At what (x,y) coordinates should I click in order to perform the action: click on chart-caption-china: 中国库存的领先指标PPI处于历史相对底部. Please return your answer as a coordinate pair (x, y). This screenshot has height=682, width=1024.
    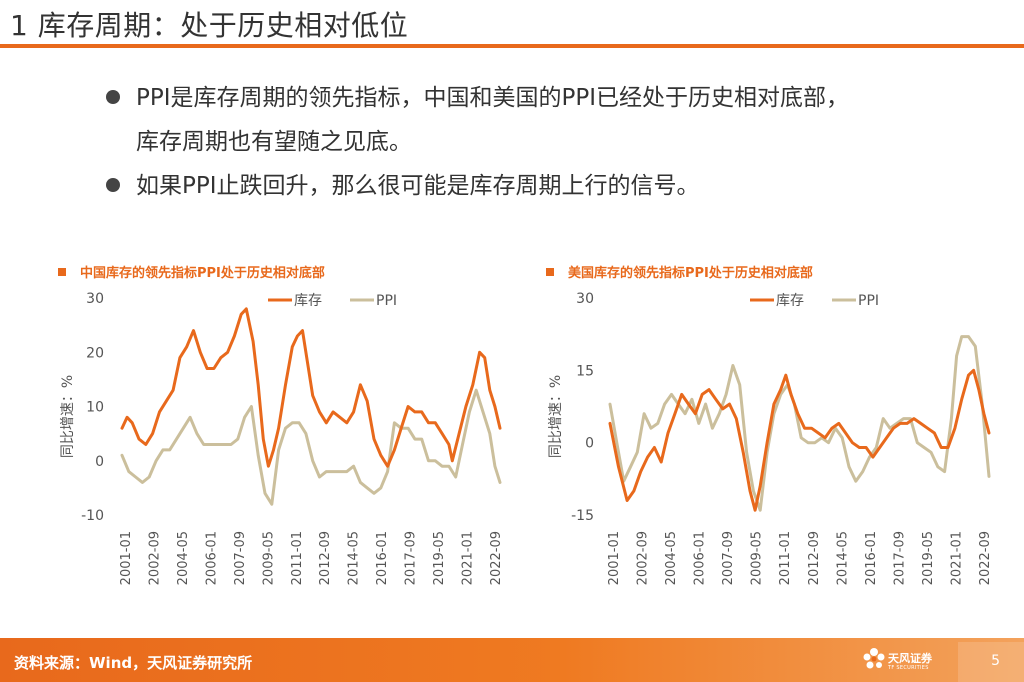
    Looking at the image, I should click on (191, 271).